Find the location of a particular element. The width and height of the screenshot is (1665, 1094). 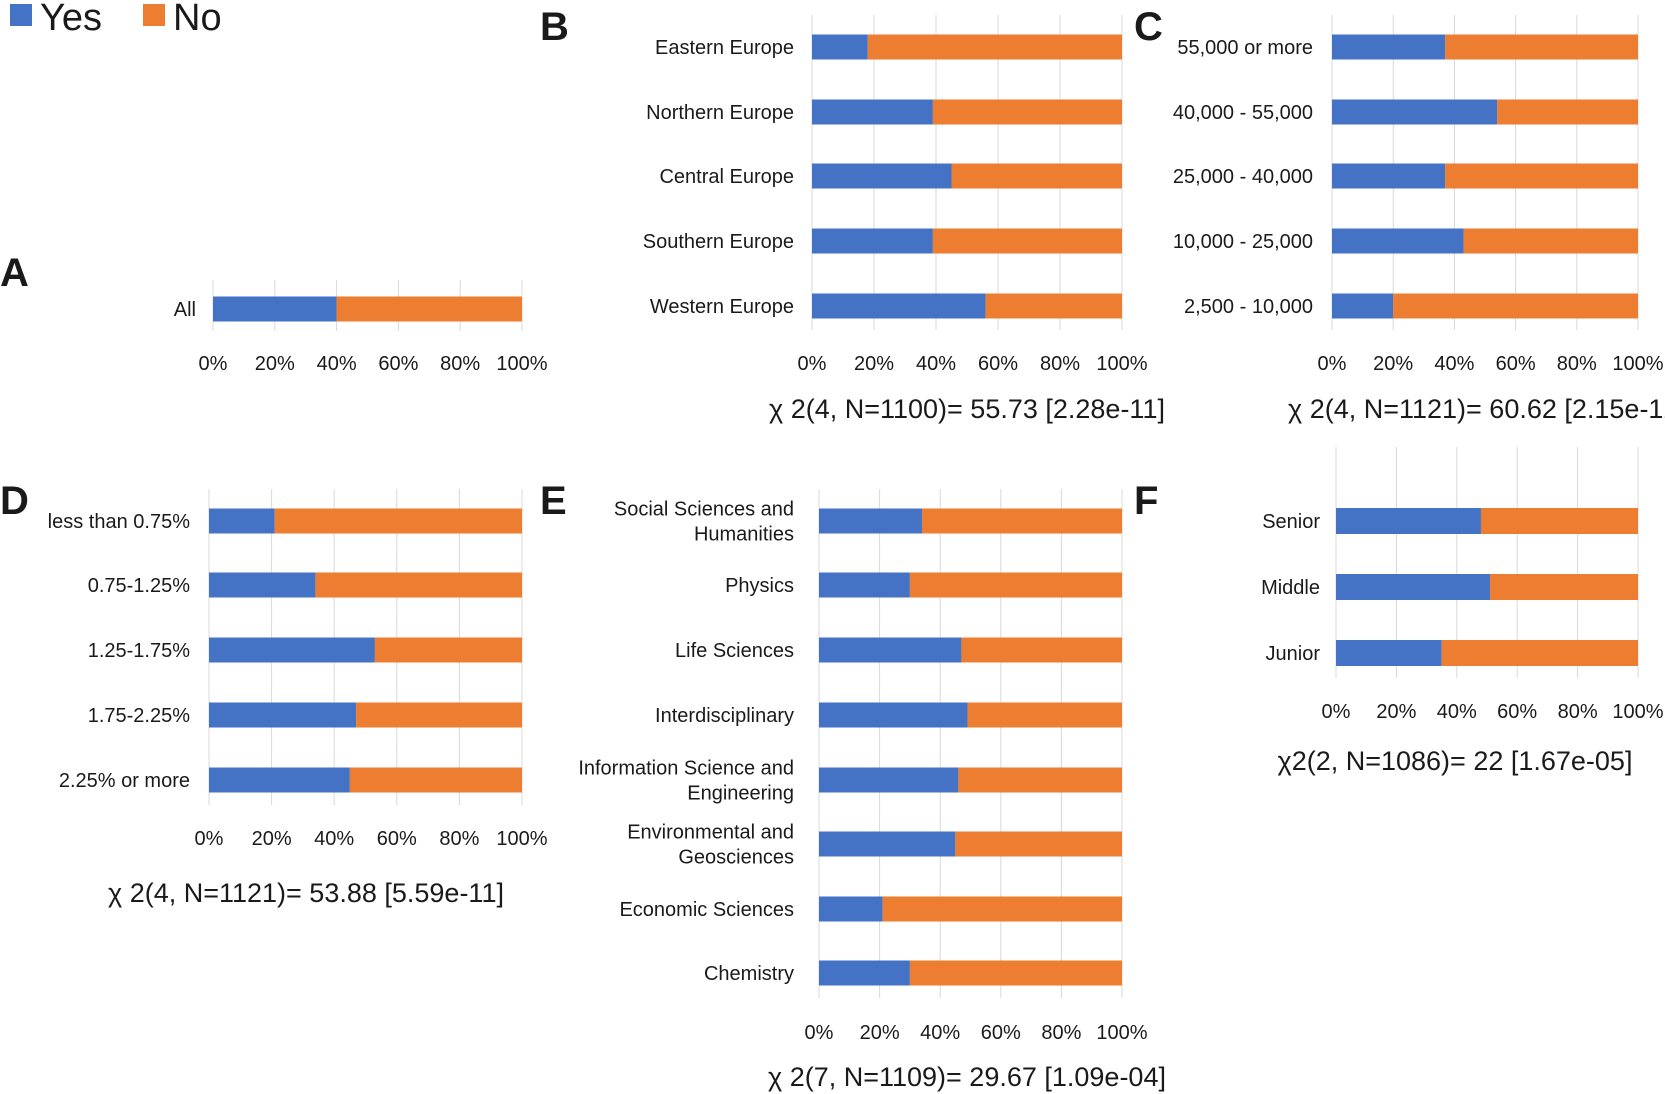

category-label: less than 0.75% is located at coordinates (119, 522).